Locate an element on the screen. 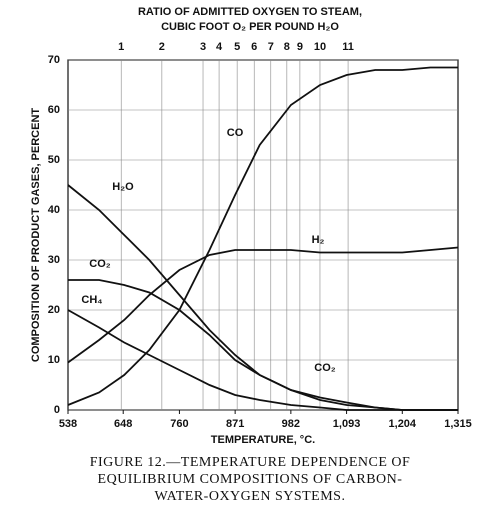 This screenshot has width=501, height=516. y-tick-label: 30 is located at coordinates (54, 260).